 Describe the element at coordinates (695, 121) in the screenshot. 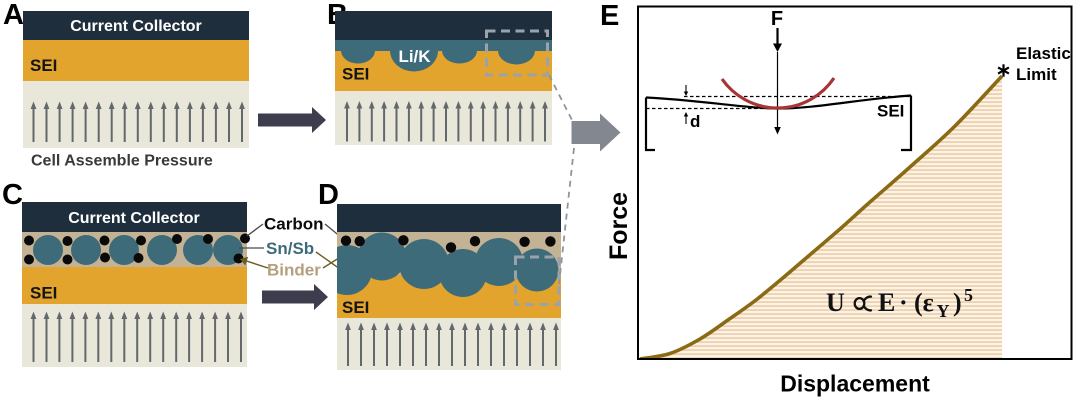

I see `svg-text: d` at that location.